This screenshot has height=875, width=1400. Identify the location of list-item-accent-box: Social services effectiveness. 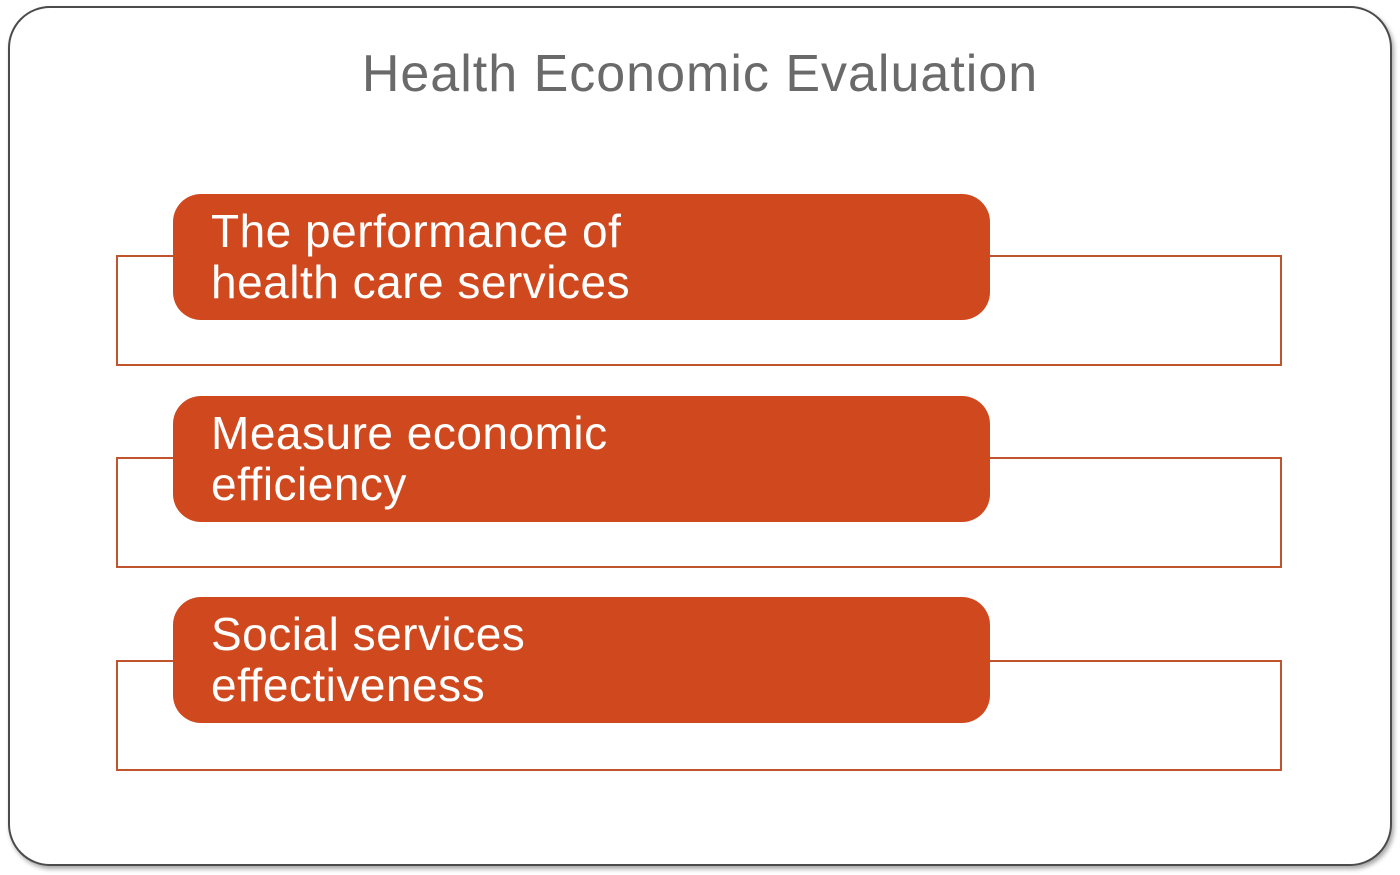
(581, 660).